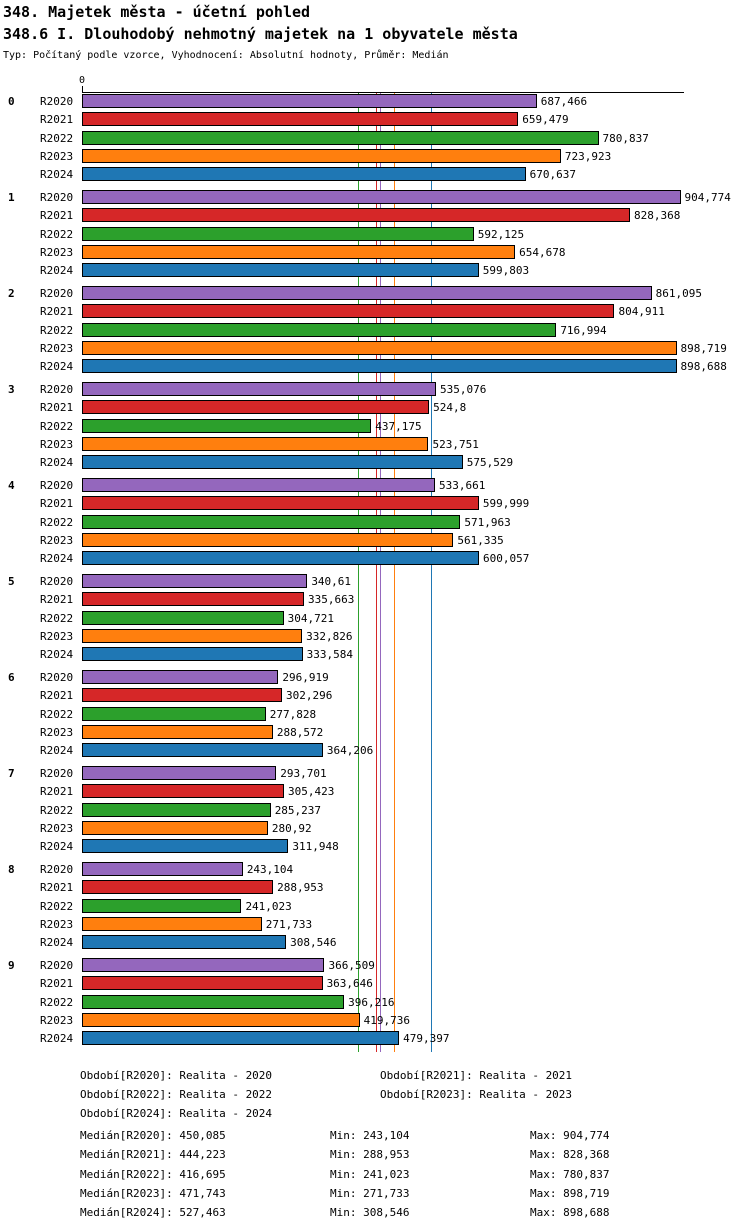  What do you see at coordinates (350, 751) in the screenshot?
I see `bar-value: 364,206` at bounding box center [350, 751].